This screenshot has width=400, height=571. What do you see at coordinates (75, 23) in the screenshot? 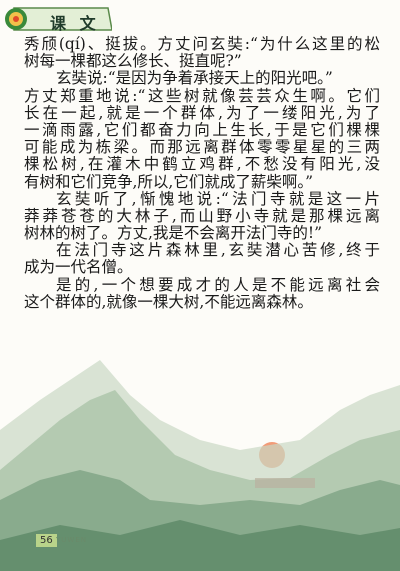
I see `header-title: 课 文` at bounding box center [75, 23].